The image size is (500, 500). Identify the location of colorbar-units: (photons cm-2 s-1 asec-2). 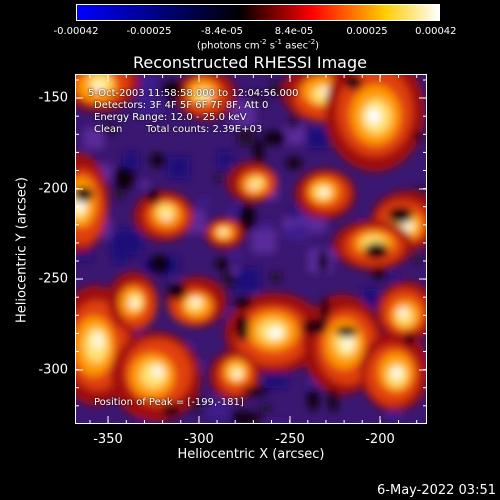
(258, 44).